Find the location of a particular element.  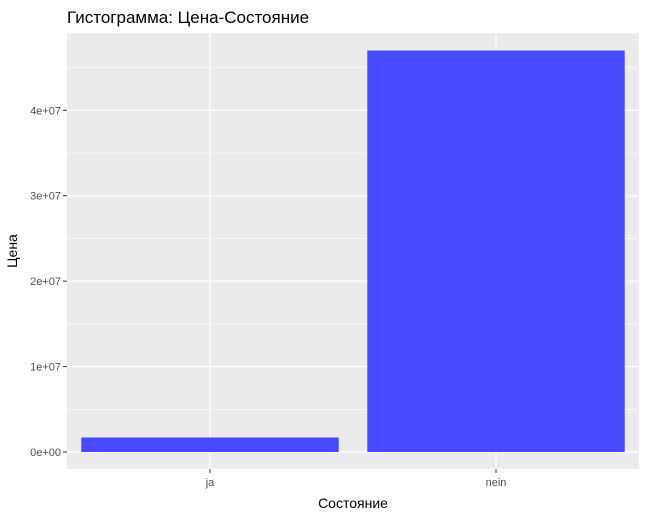

y-axis-title: Цена is located at coordinates (12, 251).